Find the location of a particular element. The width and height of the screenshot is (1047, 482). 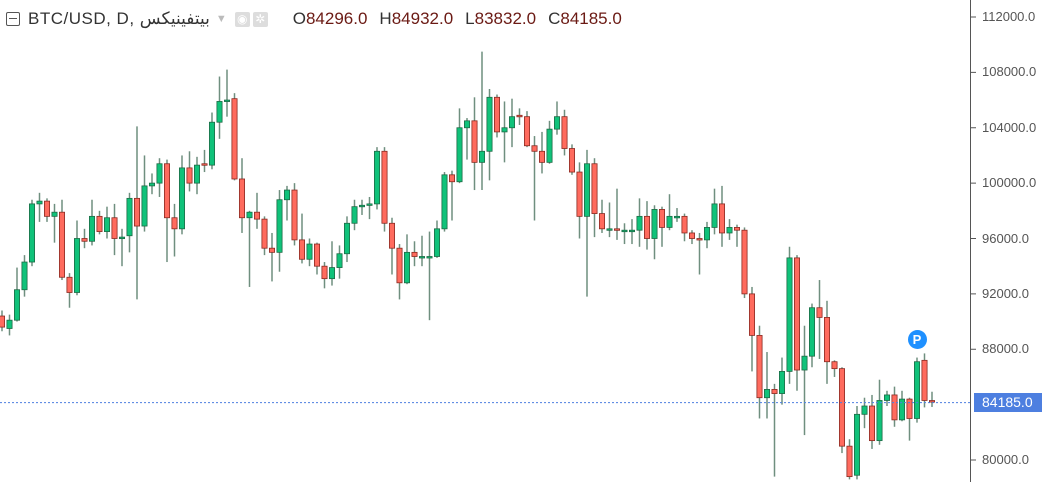

collapse-icon is located at coordinates (13, 19).